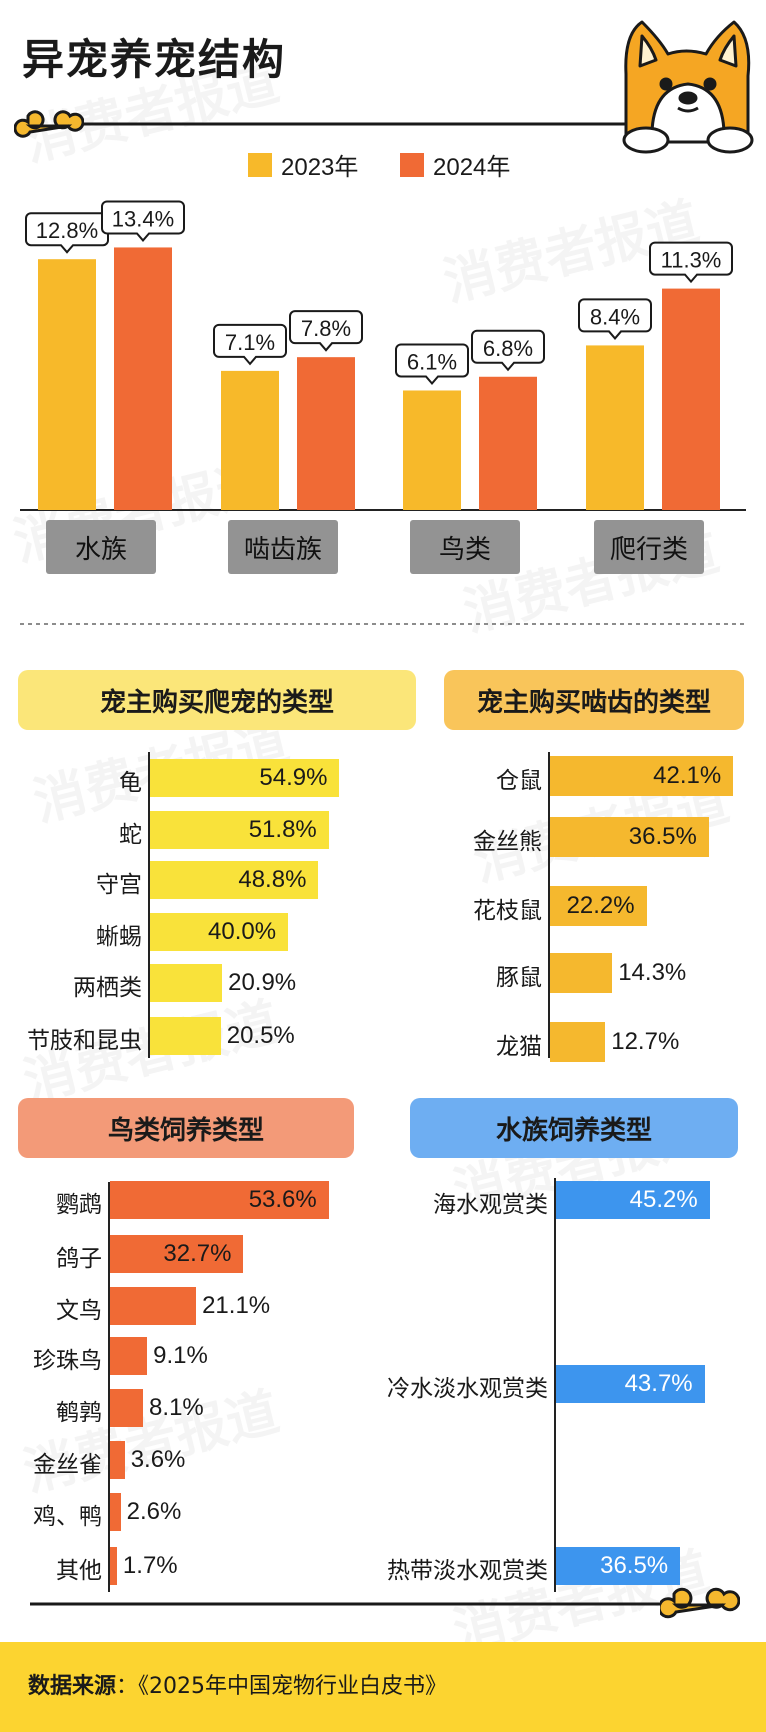 This screenshot has height=1732, width=766. Describe the element at coordinates (79, 1259) in the screenshot. I see `row-label: 鸽子` at that location.